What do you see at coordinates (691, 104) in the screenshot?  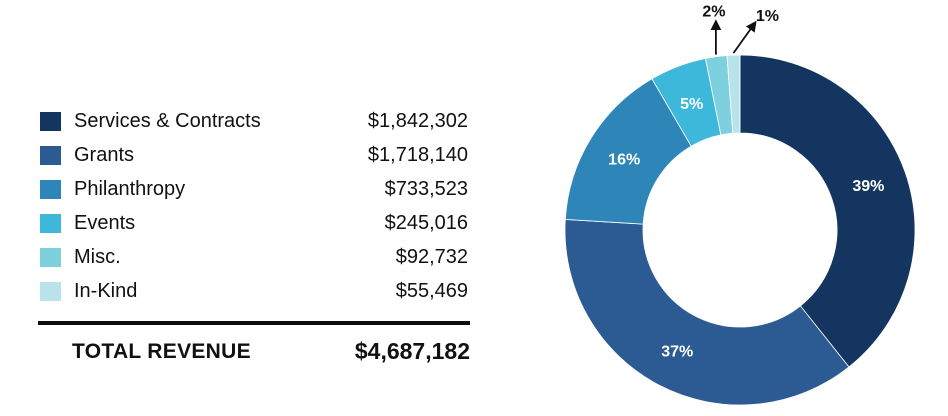 I see `slice-percent-label: 5%` at bounding box center [691, 104].